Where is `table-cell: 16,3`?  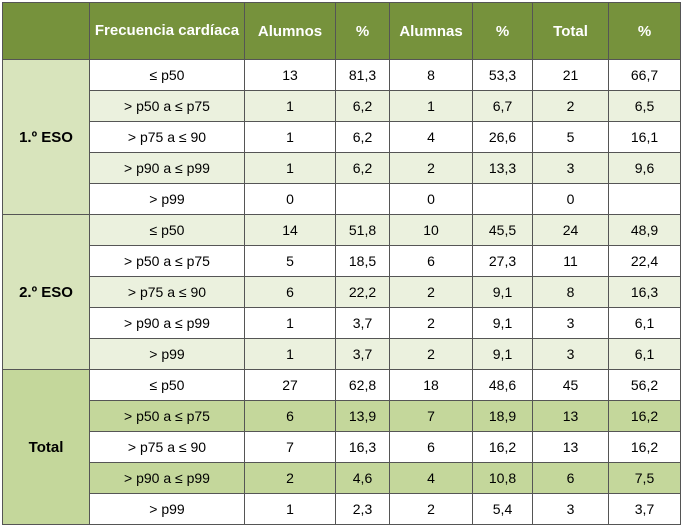
table-cell: 16,3 is located at coordinates (362, 447).